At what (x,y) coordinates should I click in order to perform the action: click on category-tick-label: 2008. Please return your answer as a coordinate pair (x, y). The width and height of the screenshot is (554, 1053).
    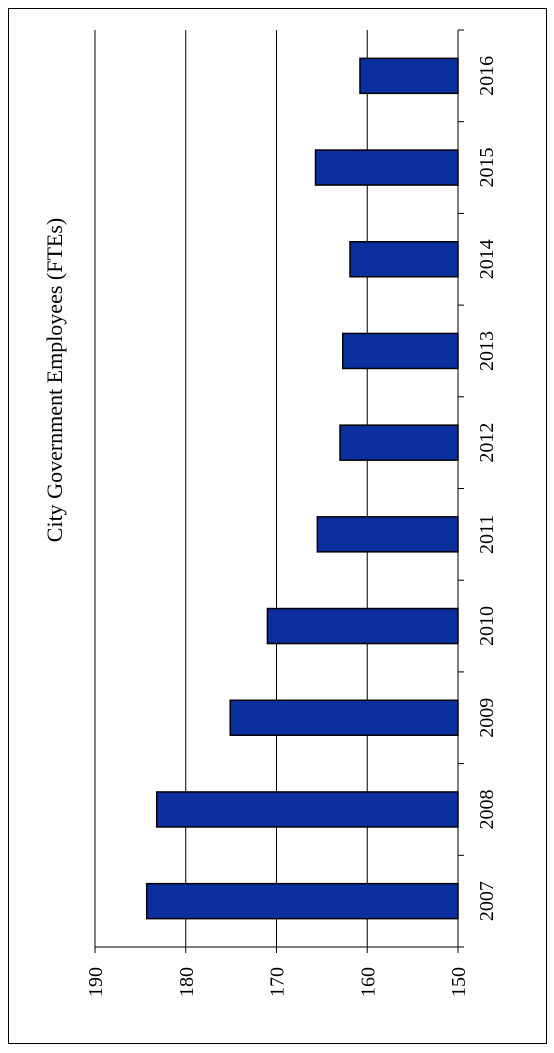
    Looking at the image, I should click on (487, 809).